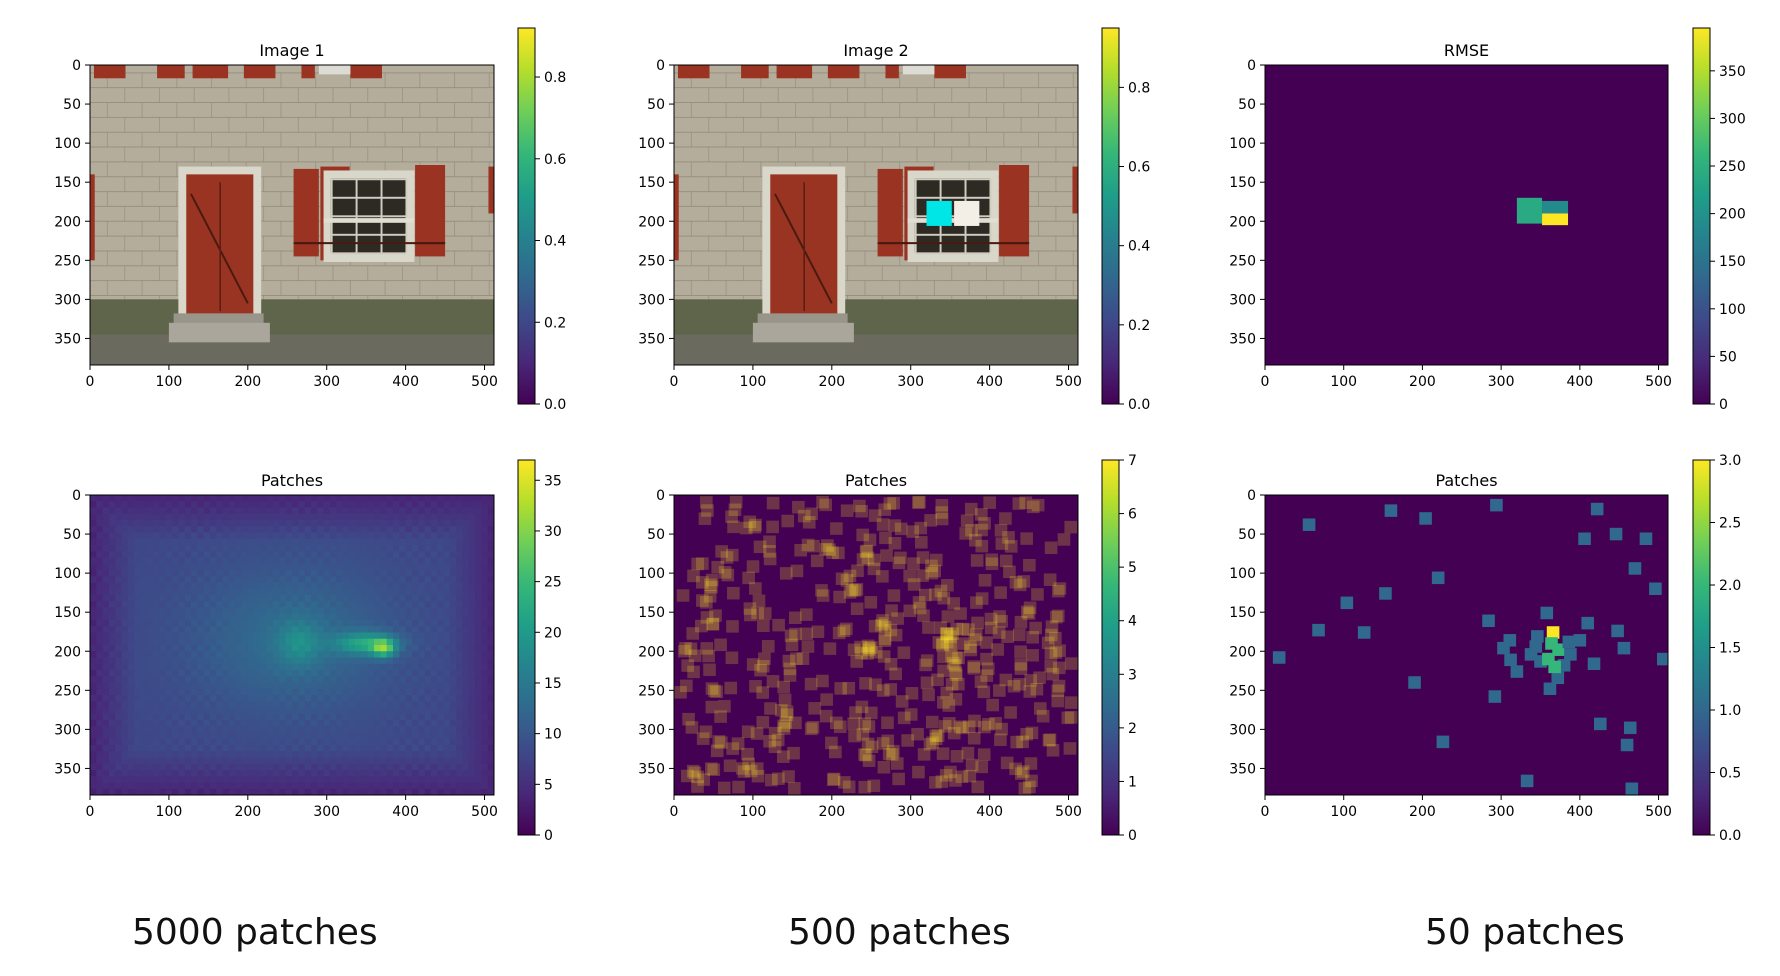  What do you see at coordinates (953, 220) in the screenshot?
I see `window-sash` at bounding box center [953, 220].